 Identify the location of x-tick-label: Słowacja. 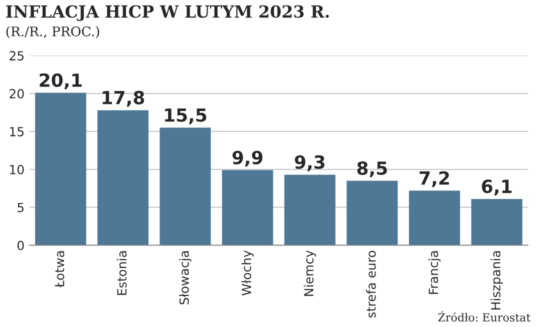
(185, 277).